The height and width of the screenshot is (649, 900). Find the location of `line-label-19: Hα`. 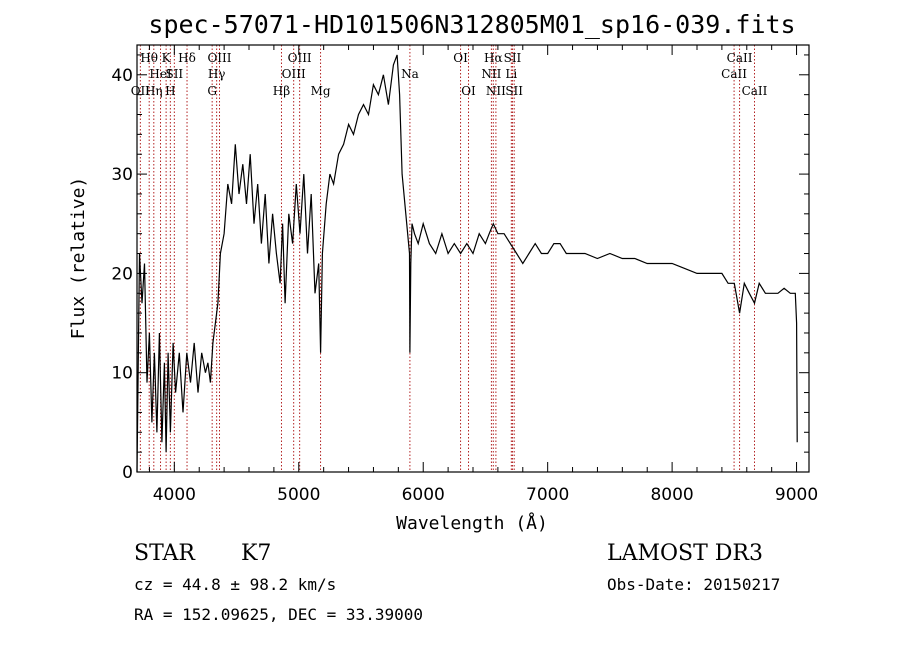

line-label-19: Hα is located at coordinates (493, 58).